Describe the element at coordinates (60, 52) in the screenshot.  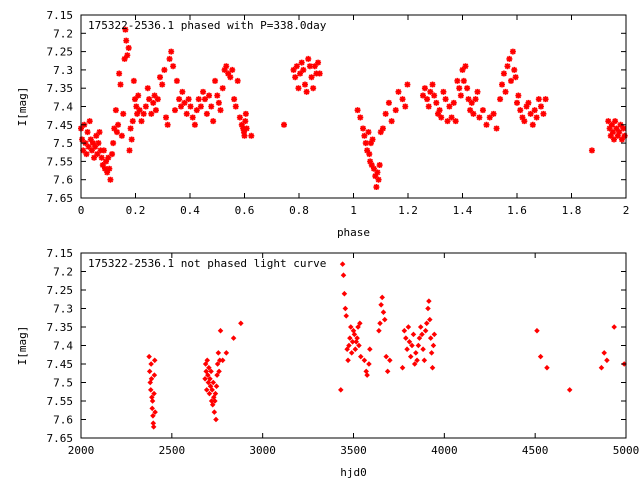
I see `phased-y-tick-label: 7.25` at that location.